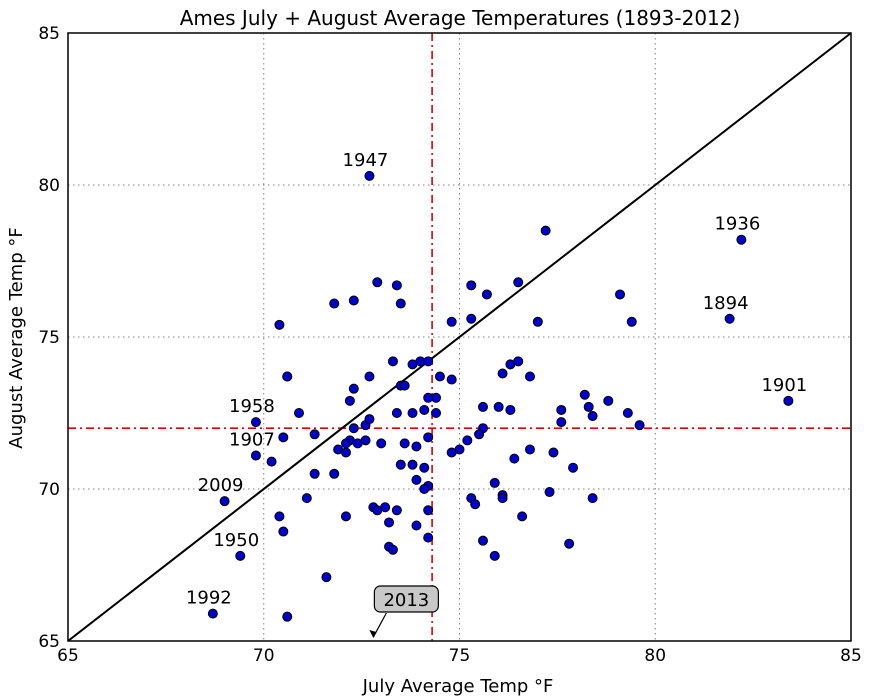 Image resolution: width=871 pixels, height=700 pixels. I want to click on point-label-1947: 1947, so click(366, 160).